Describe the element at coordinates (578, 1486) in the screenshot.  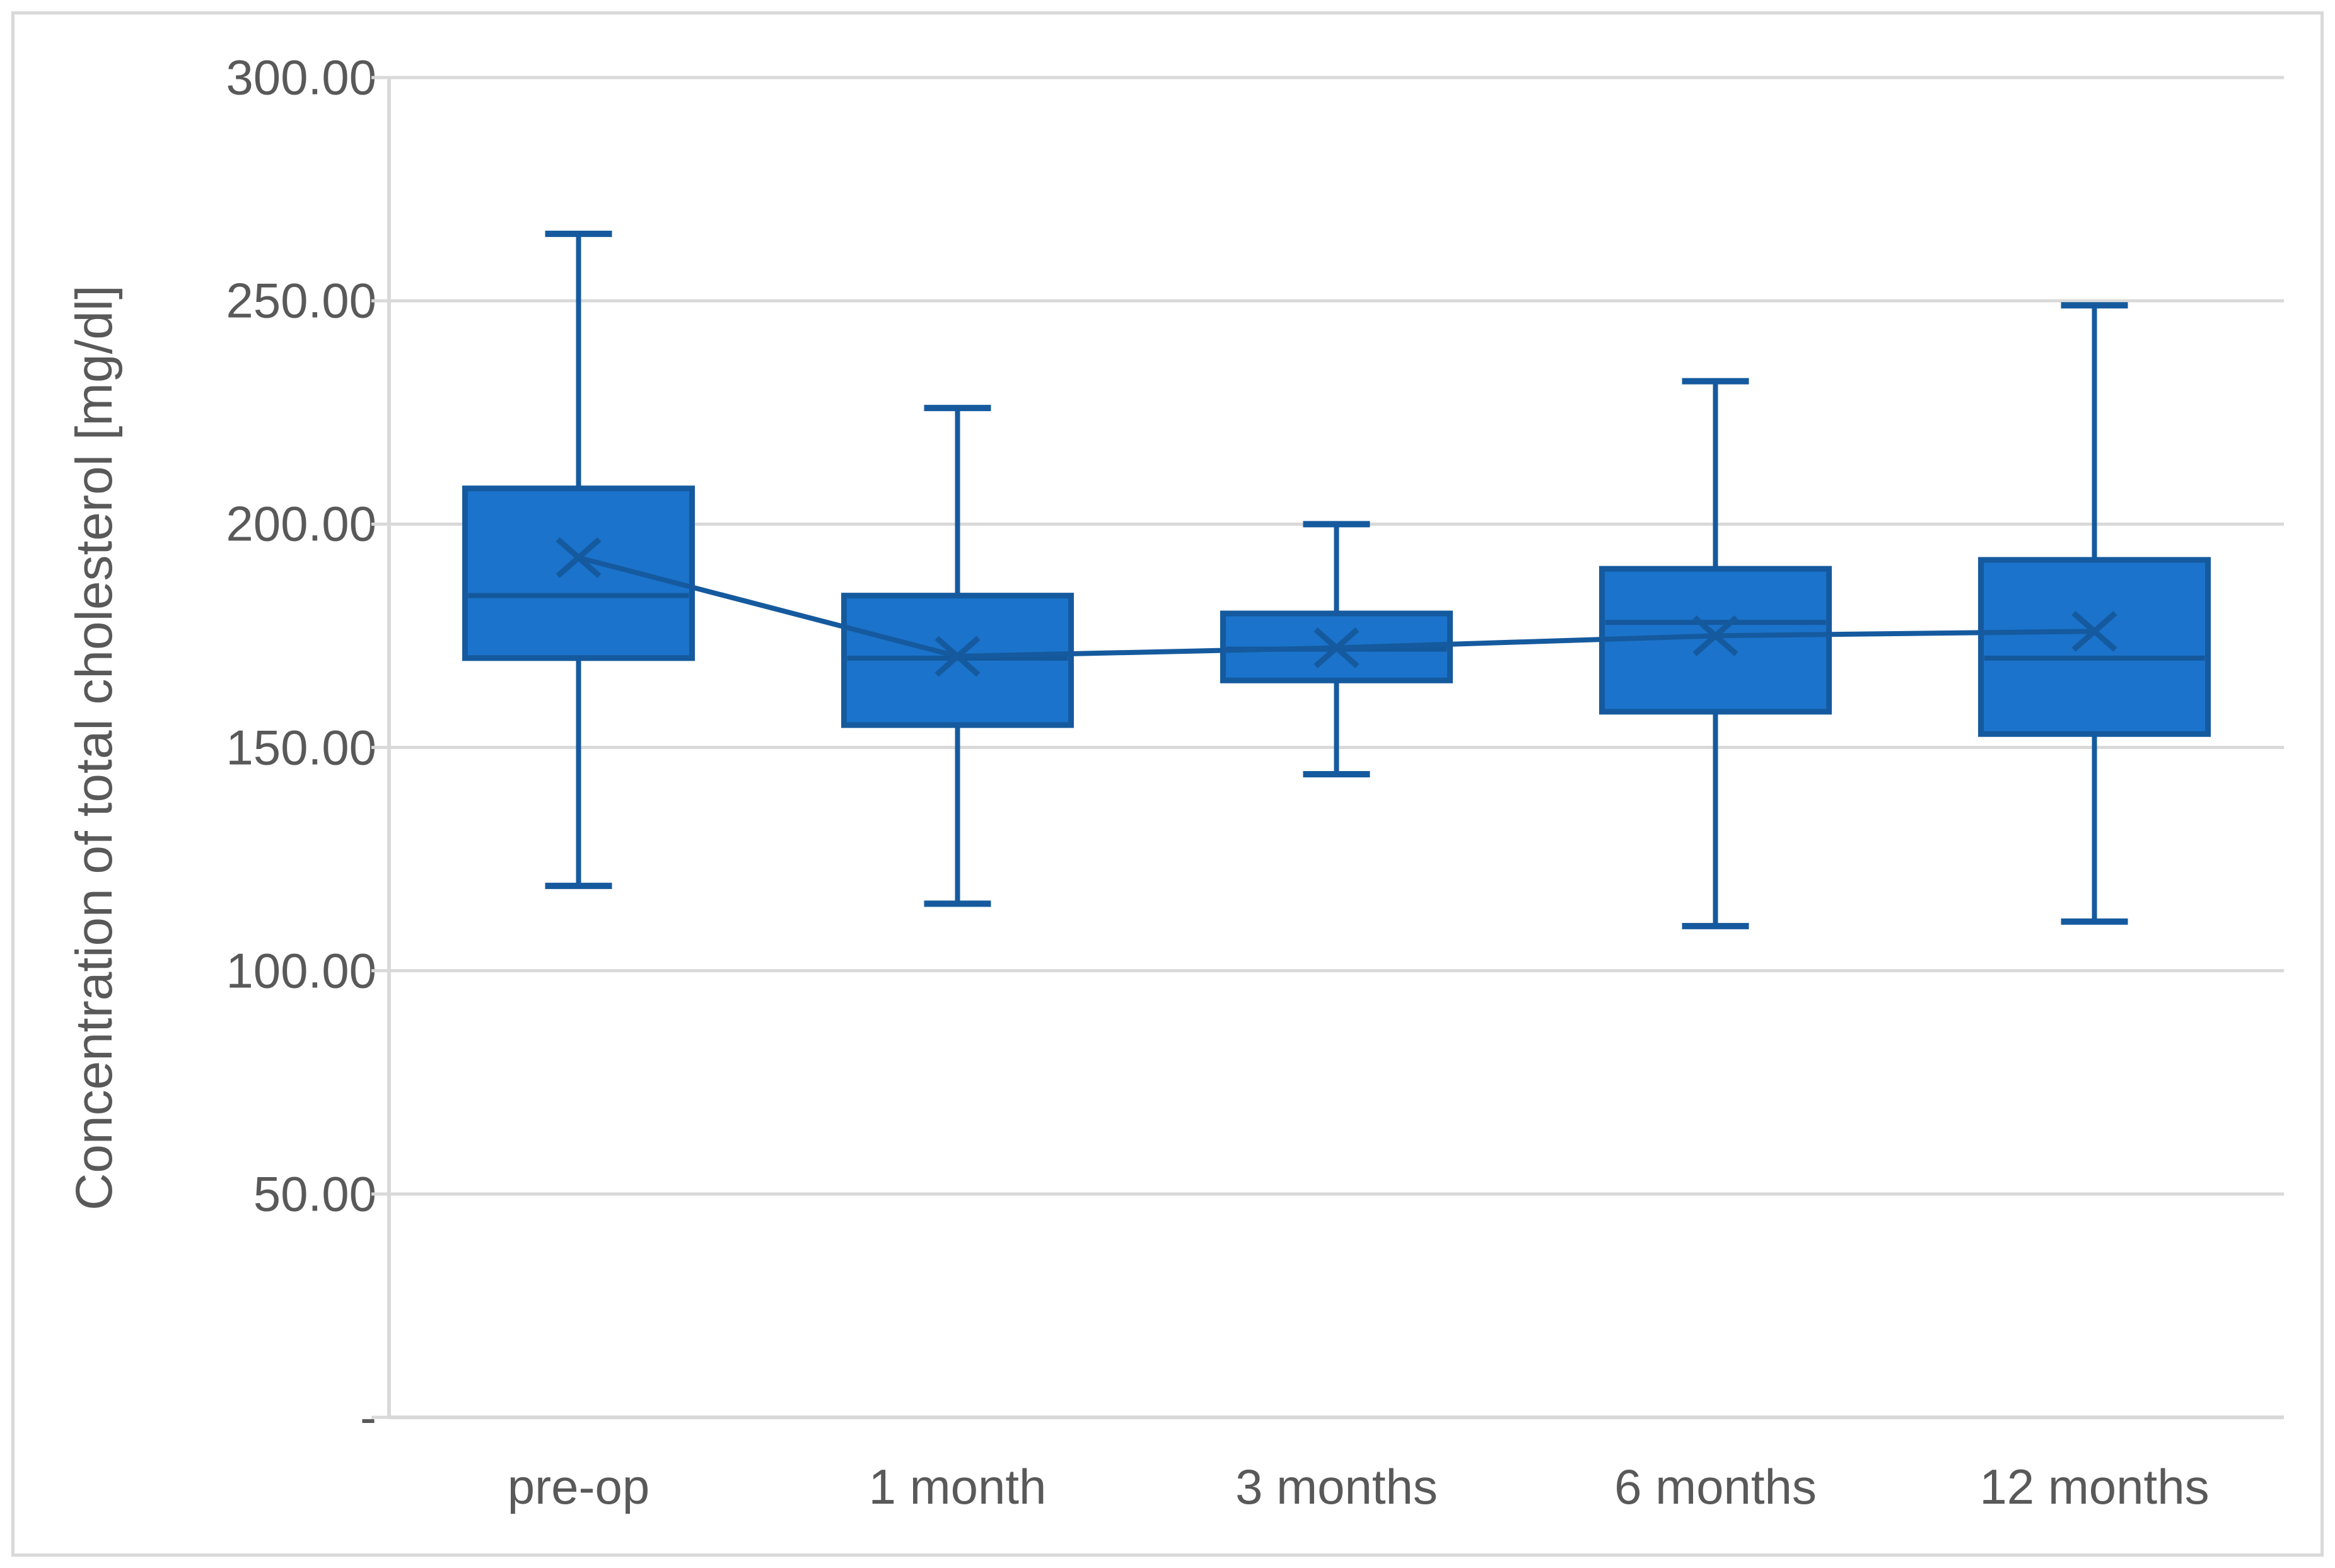
I see `x-category-label: pre-op` at that location.